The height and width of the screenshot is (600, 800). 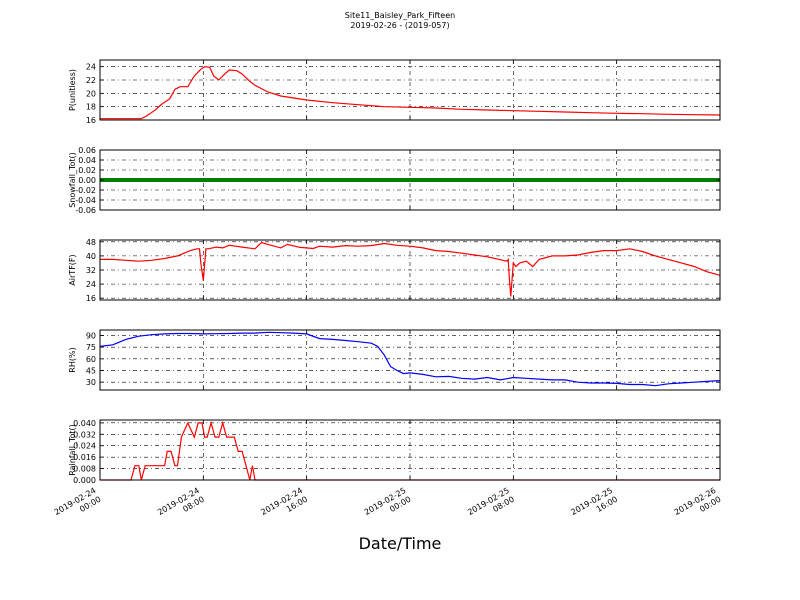 What do you see at coordinates (87, 150) in the screenshot?
I see `y-tick-label: 0.06` at bounding box center [87, 150].